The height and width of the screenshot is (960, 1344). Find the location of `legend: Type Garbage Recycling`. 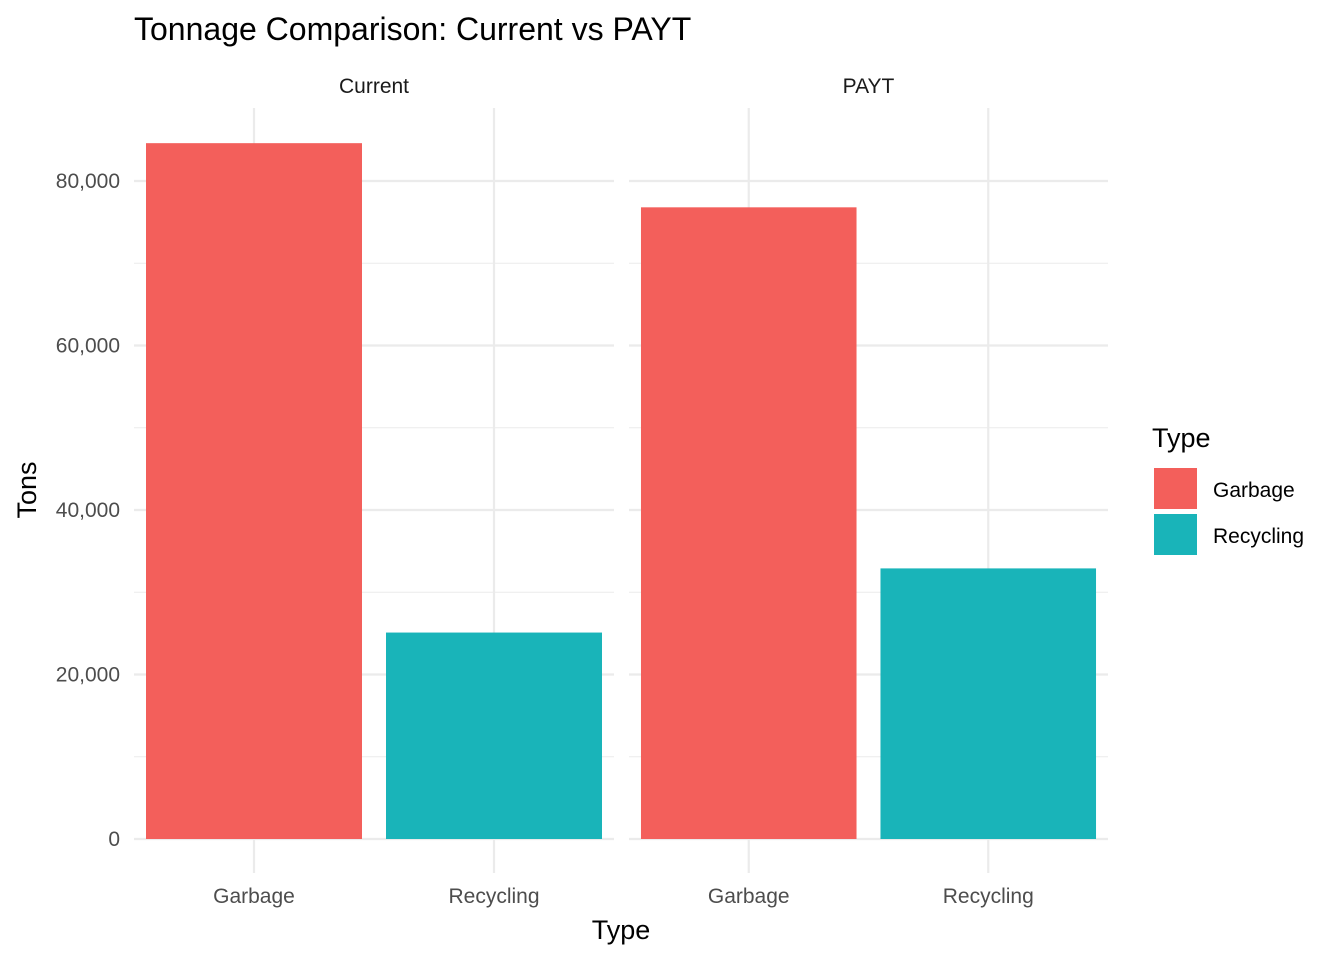

legend: Type Garbage Recycling is located at coordinates (1228, 489).